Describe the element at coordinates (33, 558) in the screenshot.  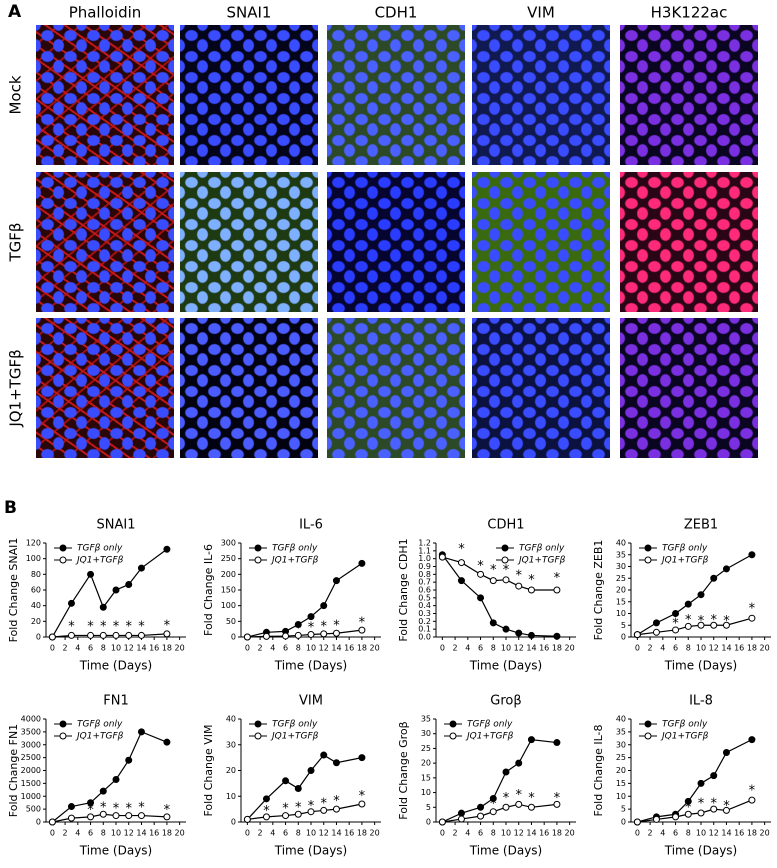
I see `y-tick-label: 100` at that location.